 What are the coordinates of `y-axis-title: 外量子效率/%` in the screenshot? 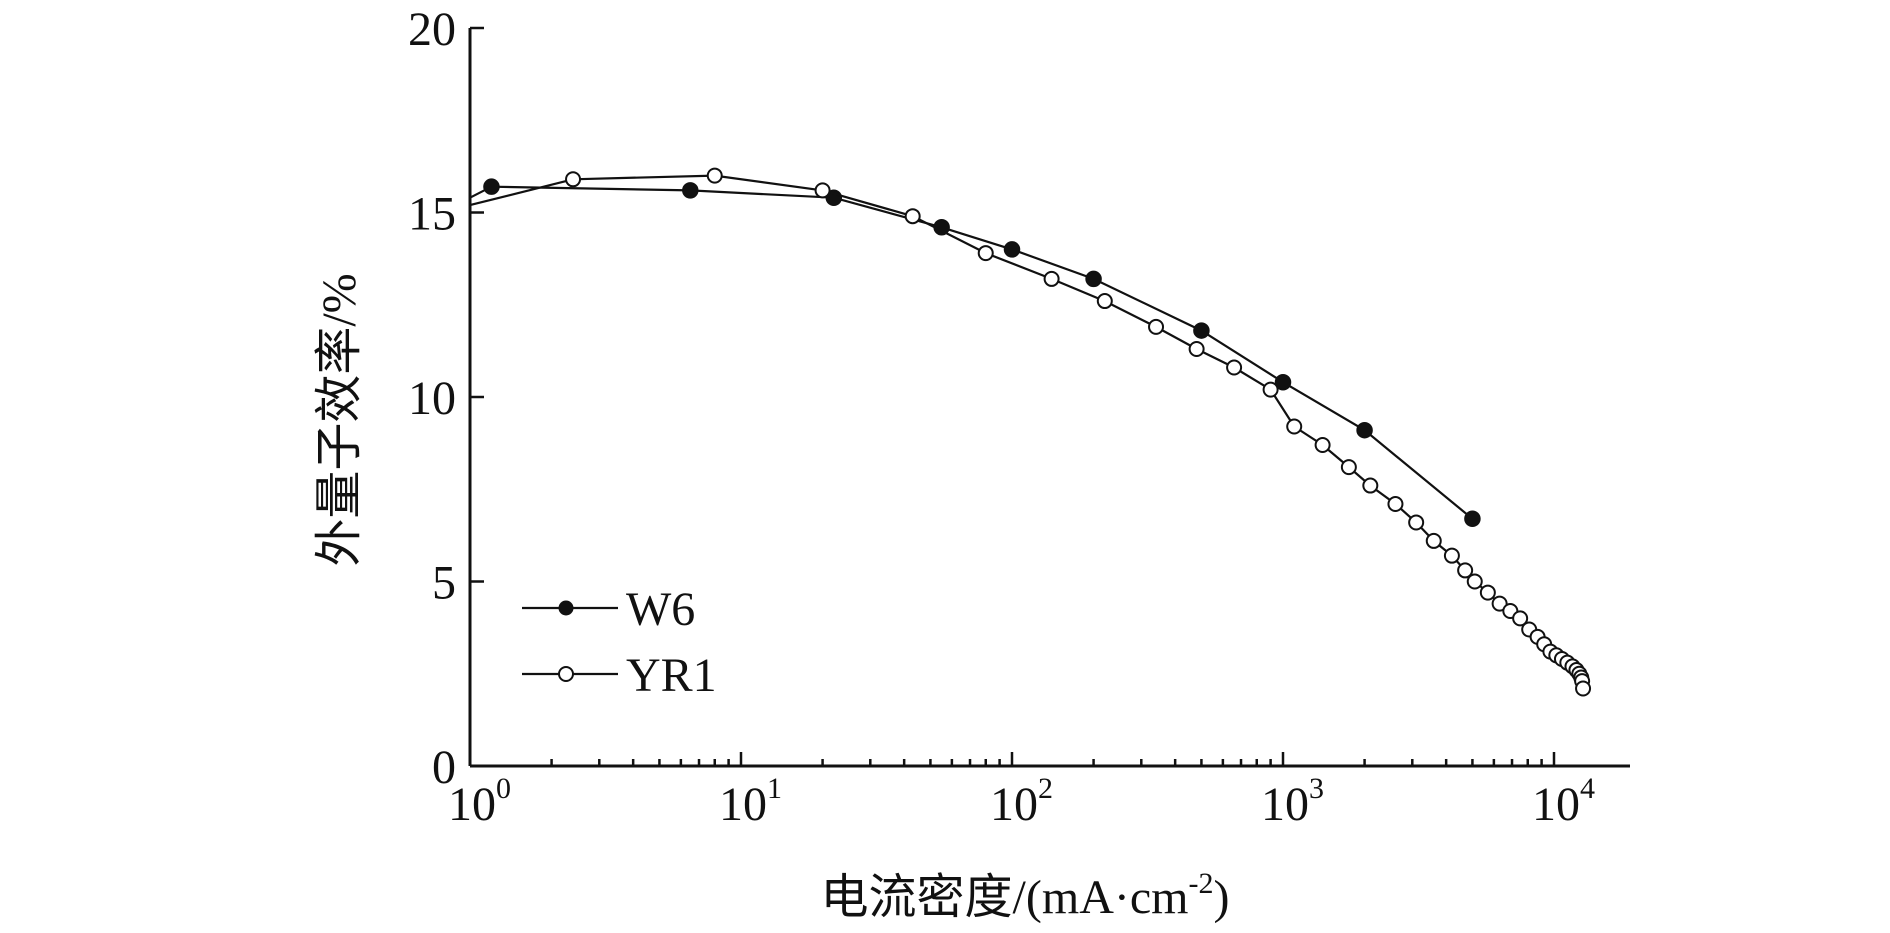 It's located at (339, 419).